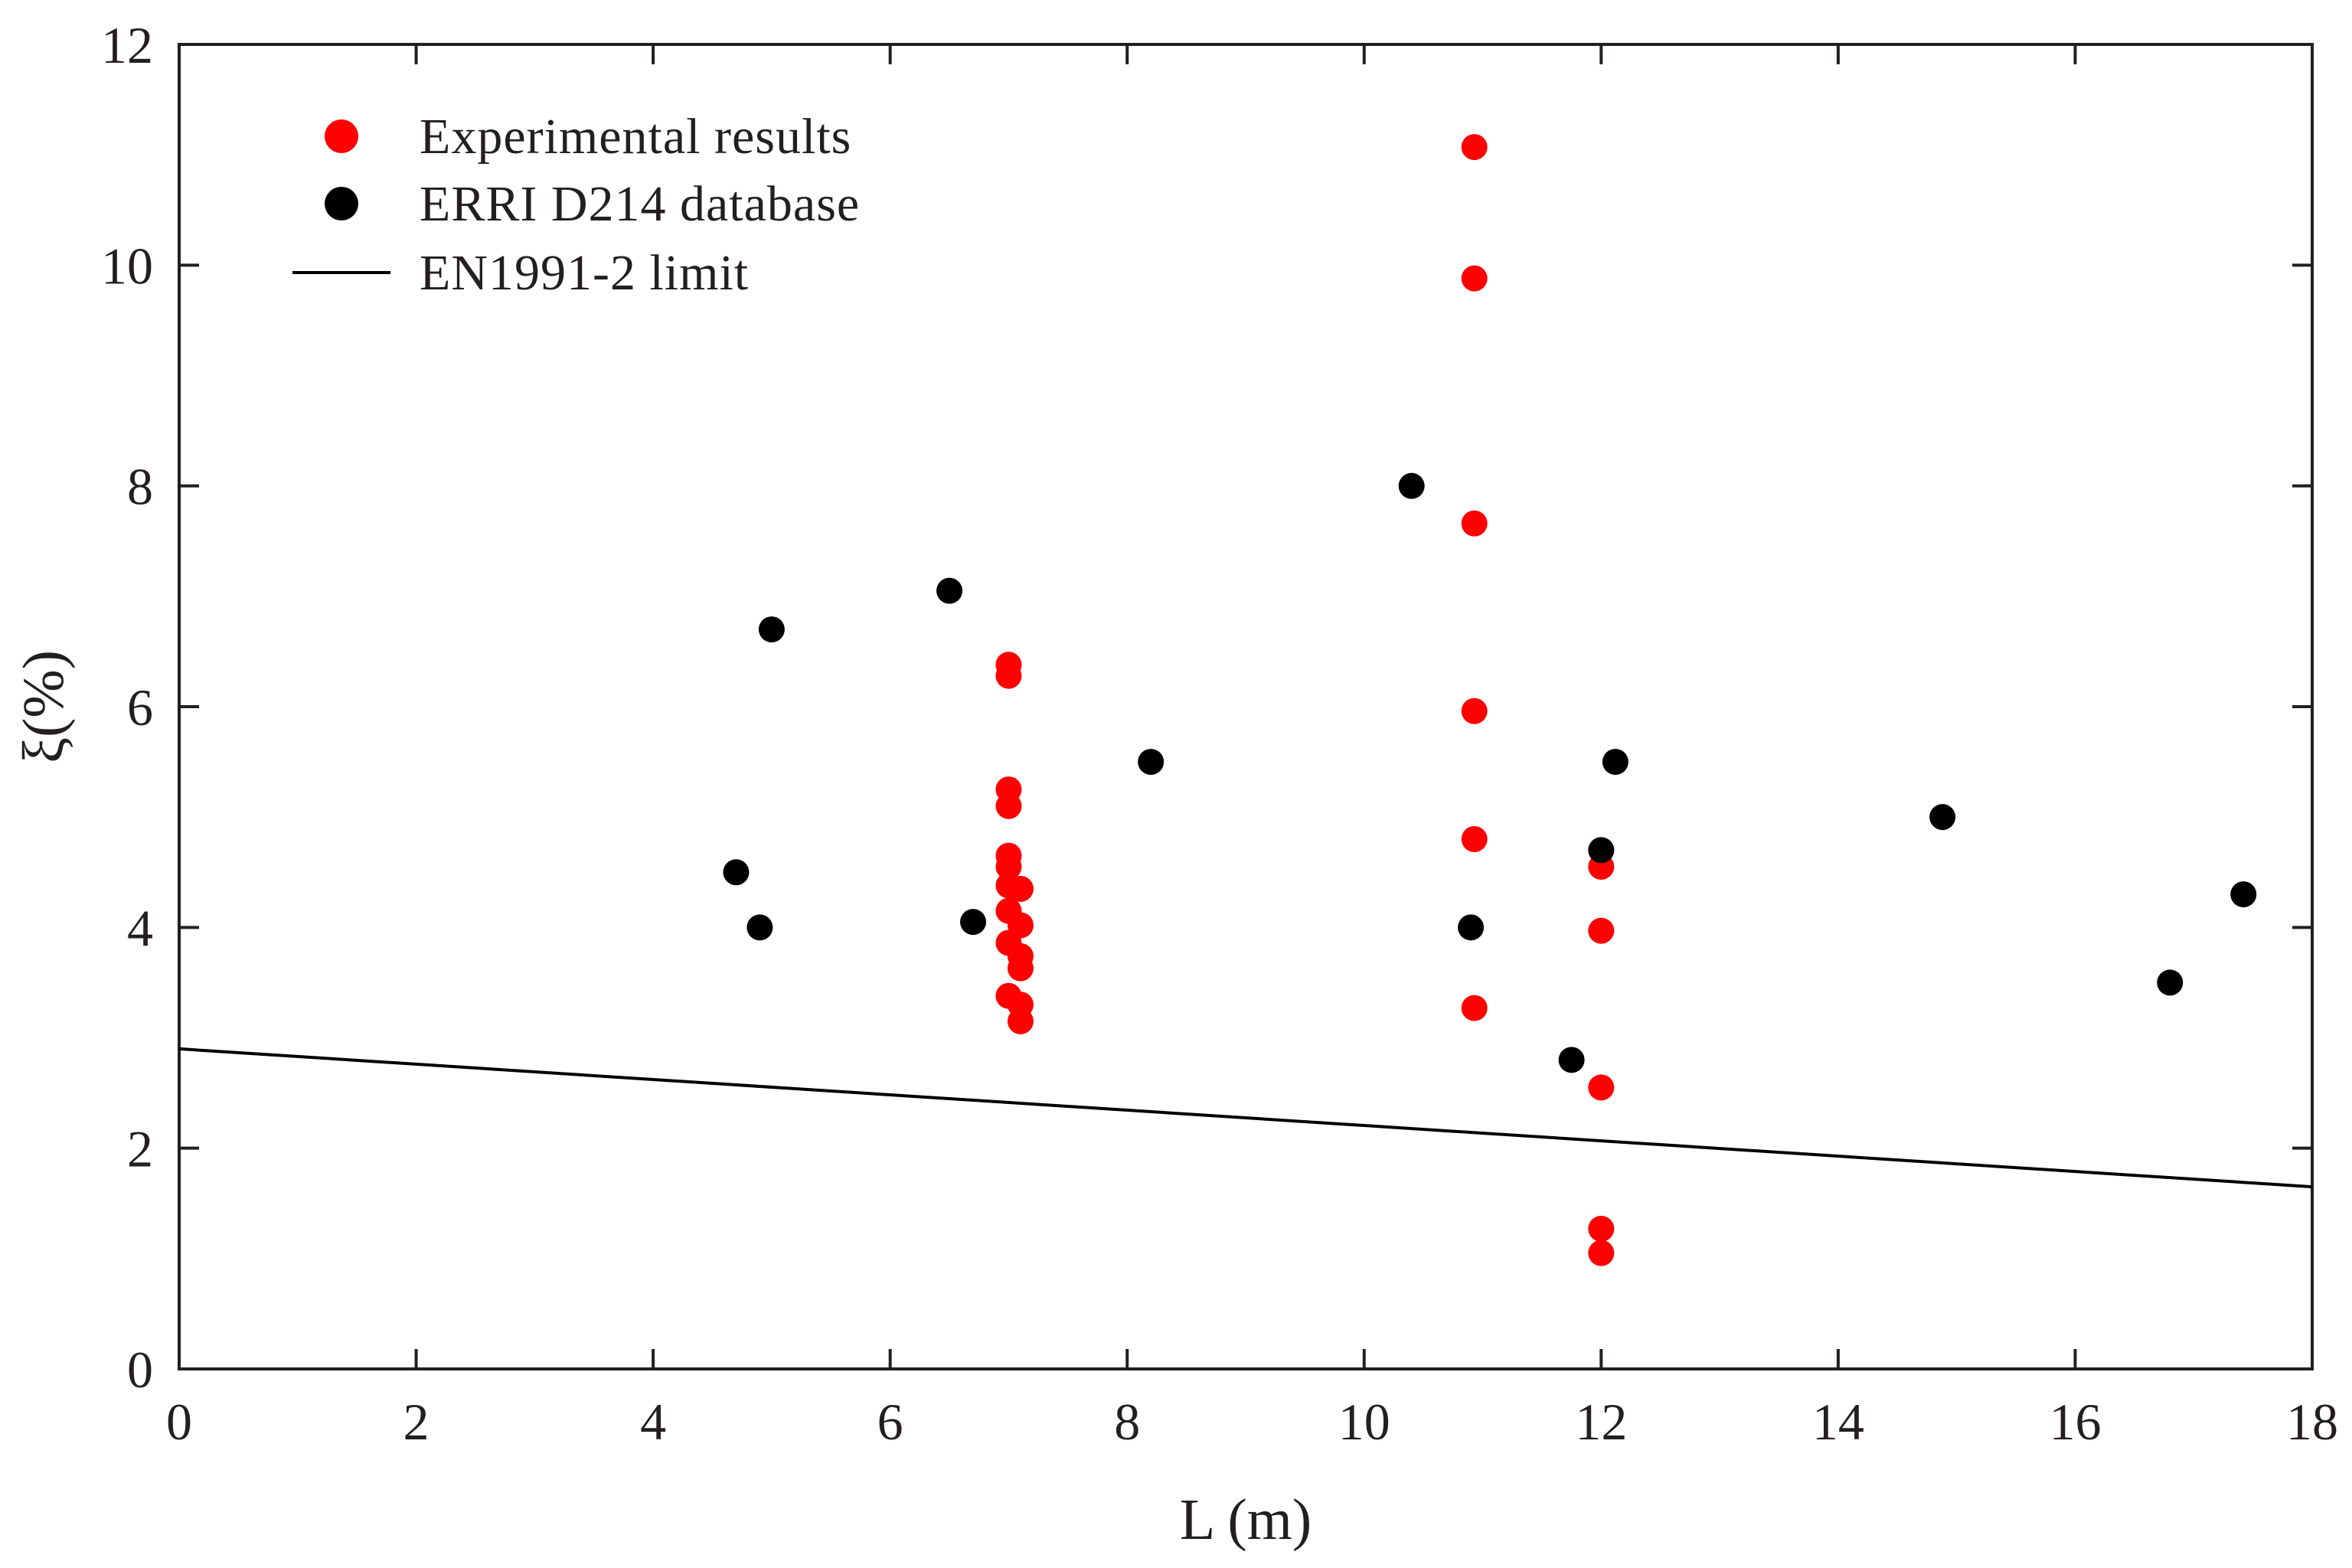 Image resolution: width=2352 pixels, height=1568 pixels. I want to click on legend-marker-erri, so click(341, 203).